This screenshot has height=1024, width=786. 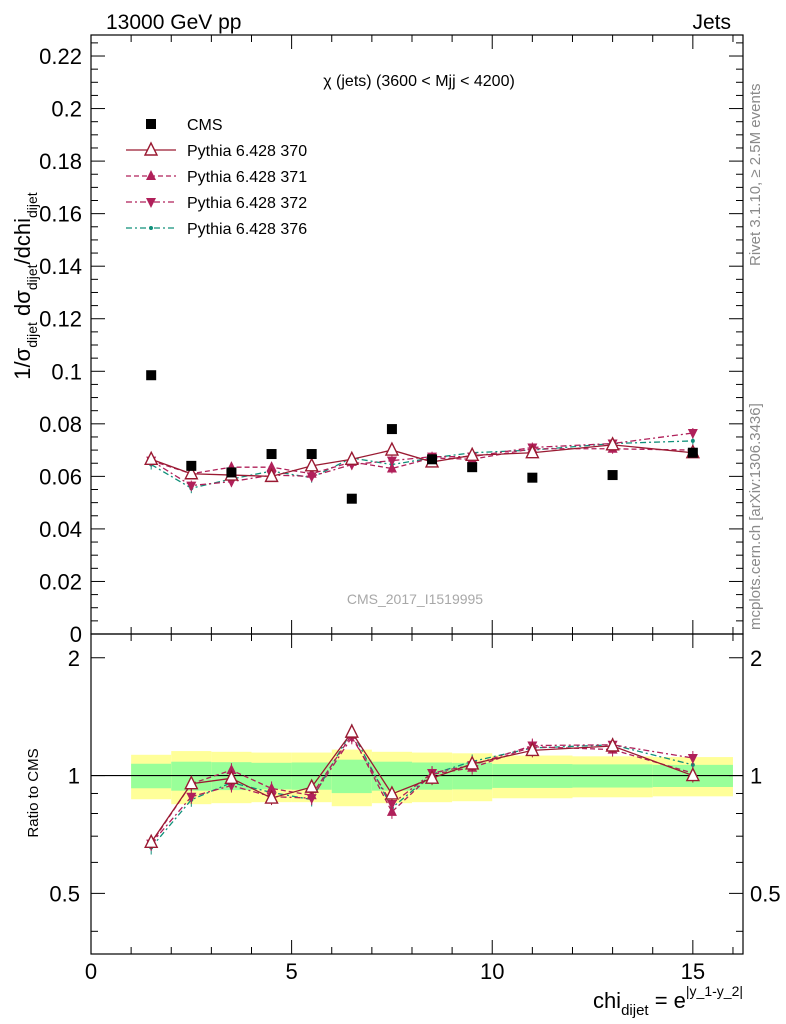 I want to click on x-tick-label: 10, so click(x=492, y=971).